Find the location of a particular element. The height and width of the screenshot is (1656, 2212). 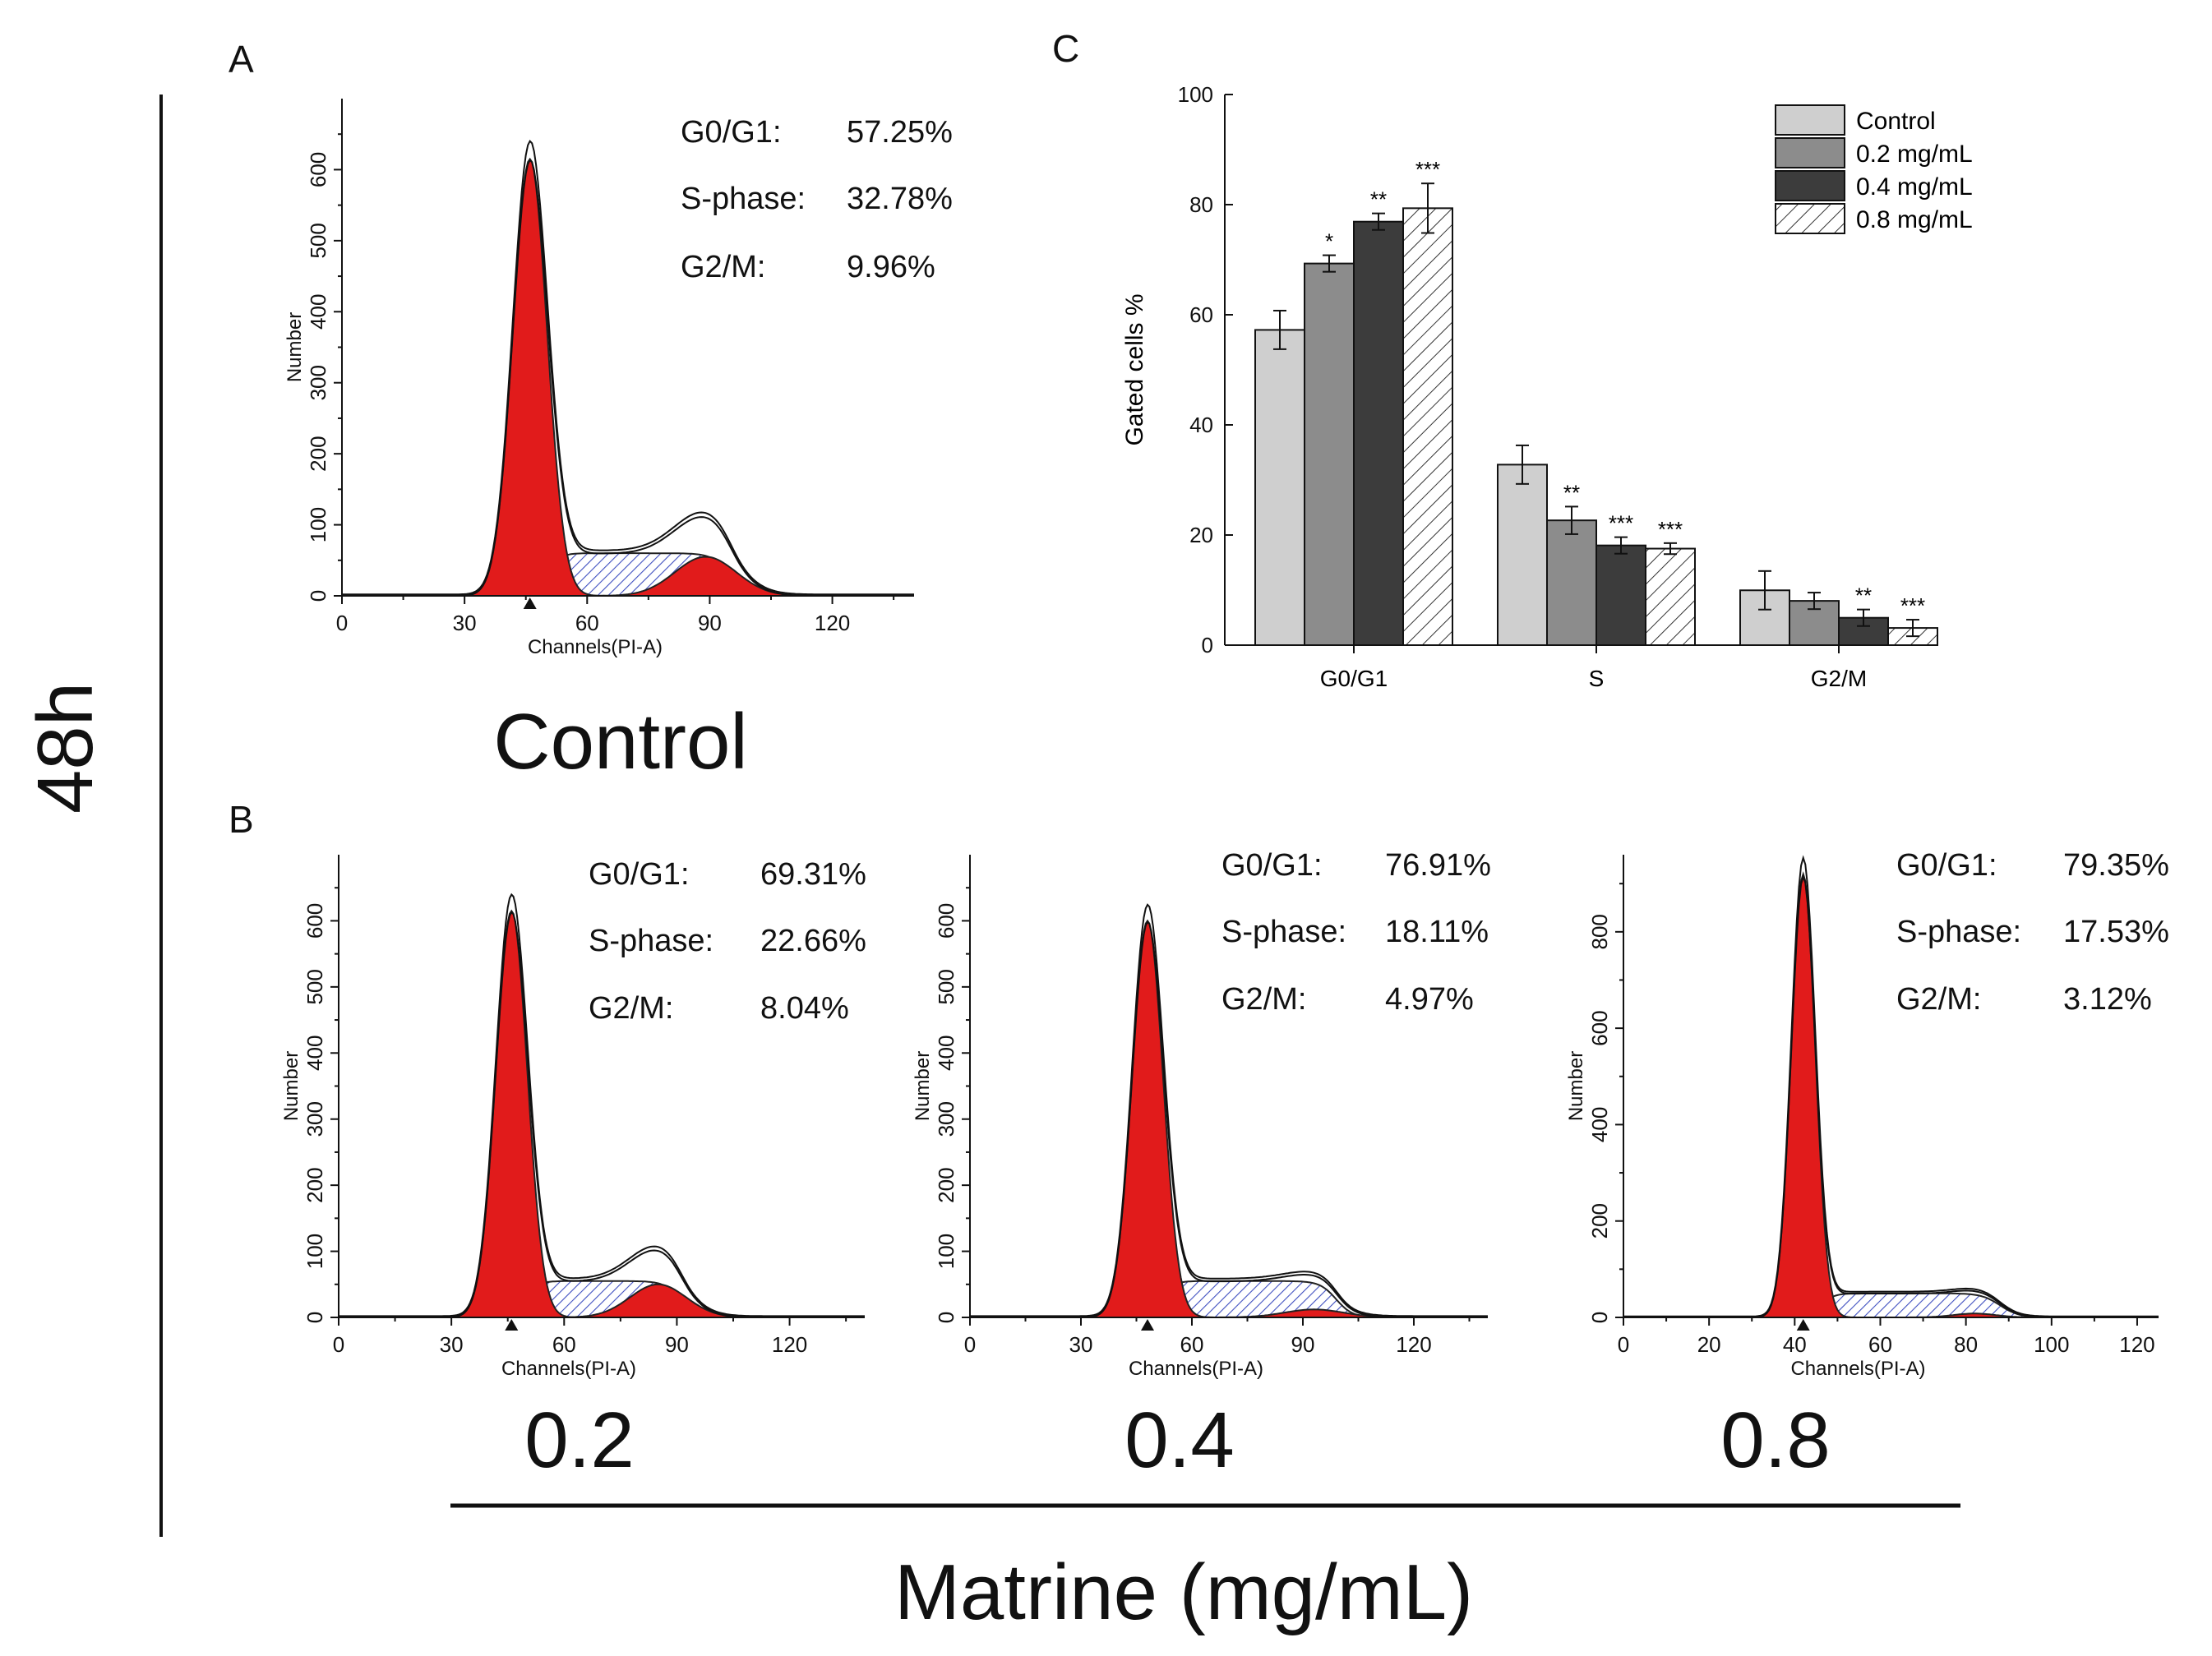

bar-y-tick-label: 60 is located at coordinates (1201, 314).